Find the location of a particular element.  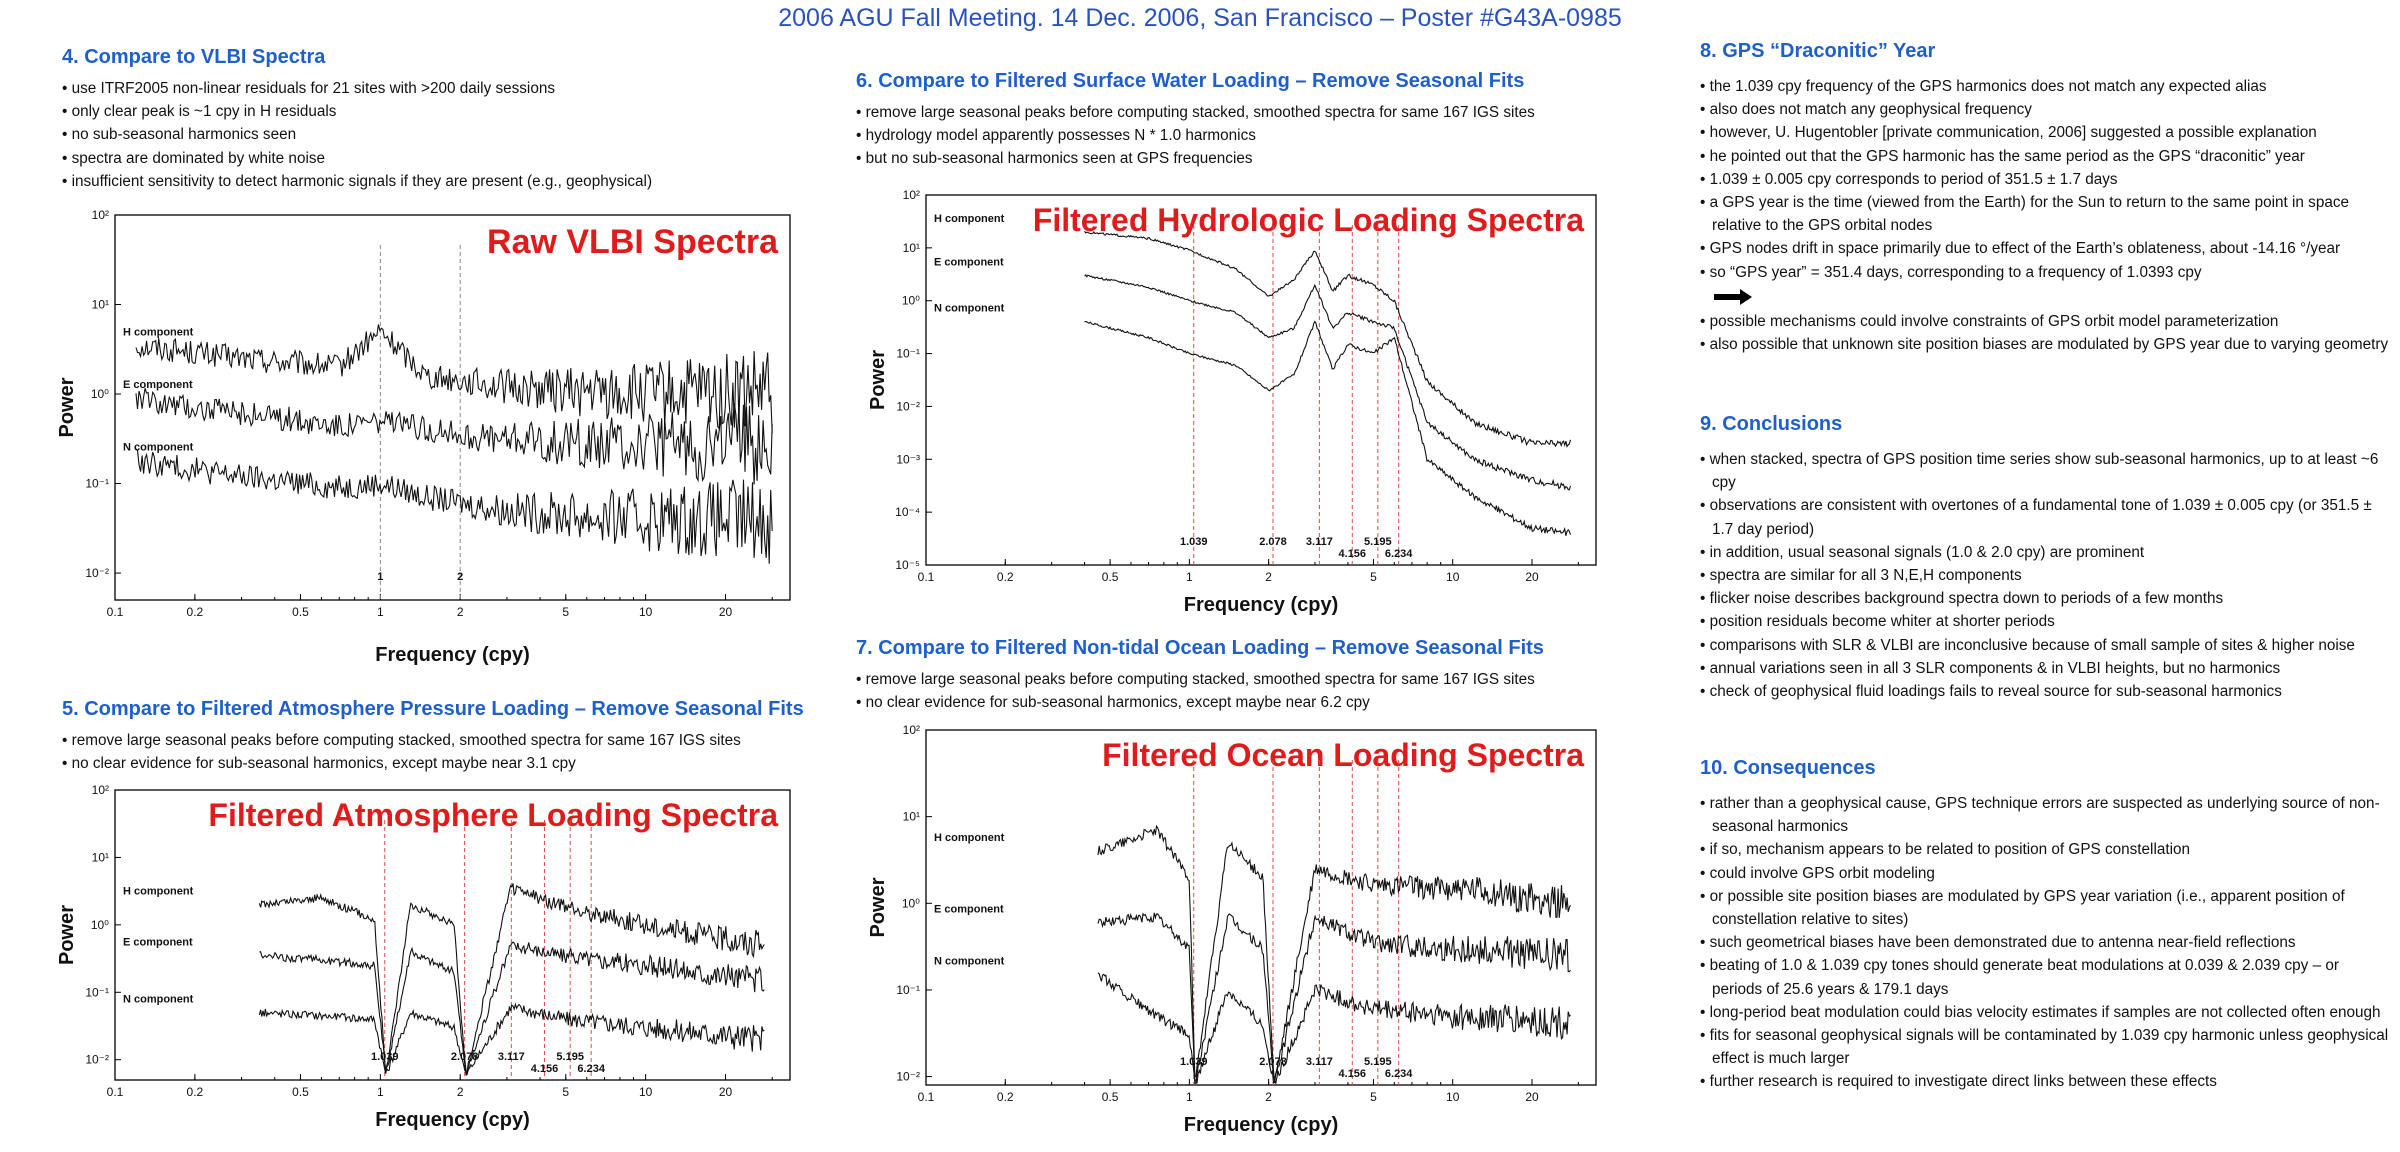

section-8-heading: 8. GPS “Draconitic” Year is located at coordinates (1818, 51).